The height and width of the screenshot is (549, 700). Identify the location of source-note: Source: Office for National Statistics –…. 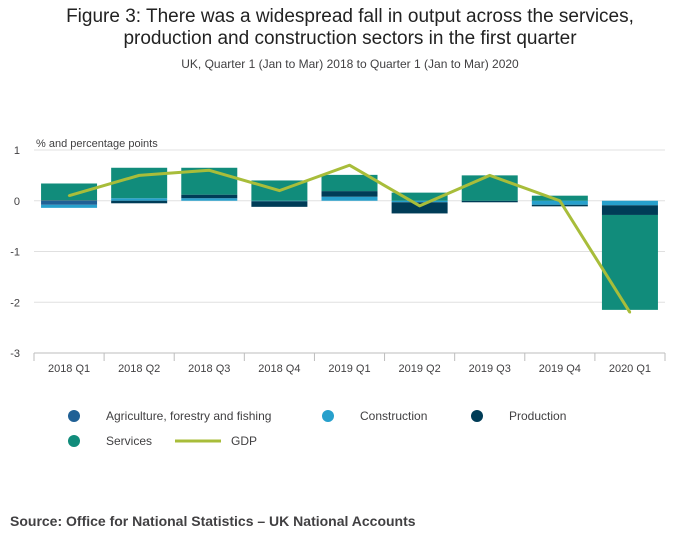
(213, 521).